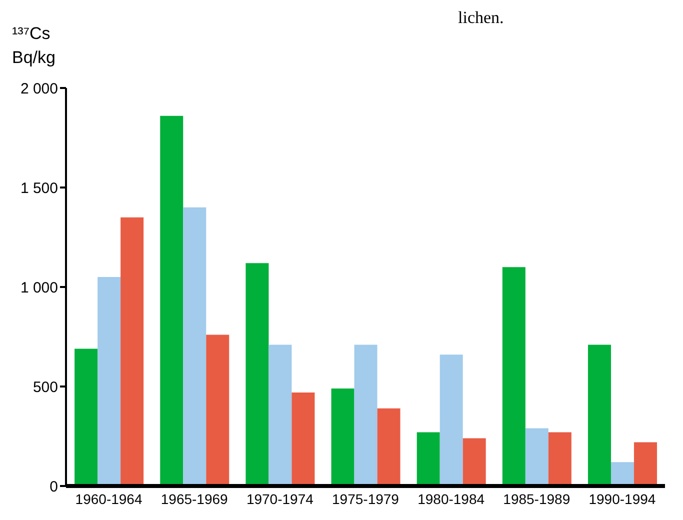 The width and height of the screenshot is (683, 520). I want to click on x-tick-label: 1970-1974, so click(280, 498).